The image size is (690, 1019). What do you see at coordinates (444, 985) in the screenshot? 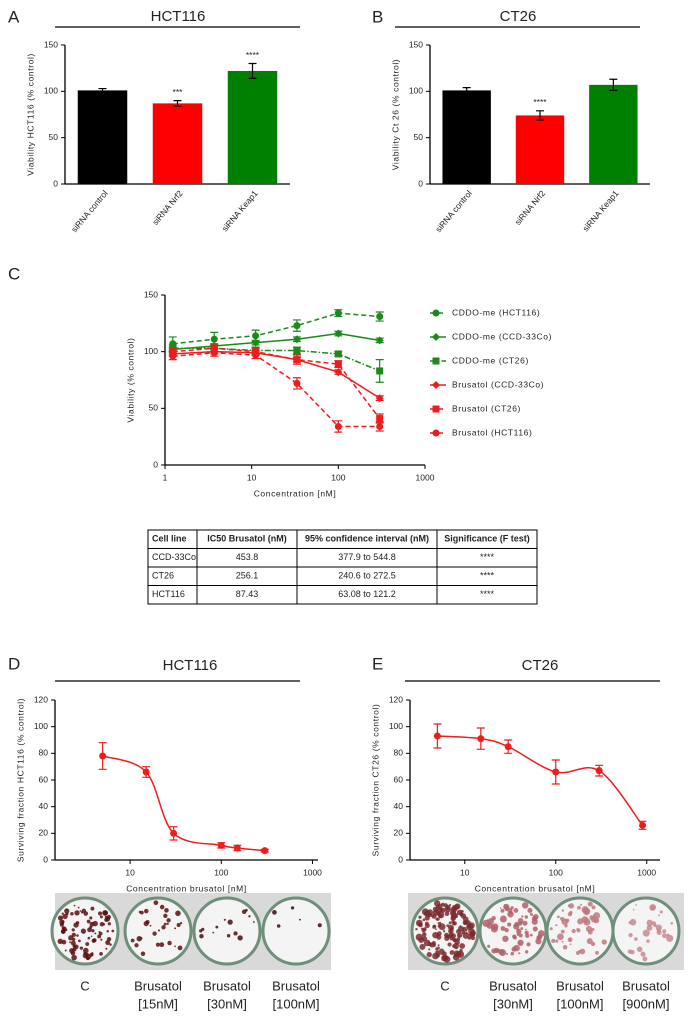
I see `plate-label: C` at bounding box center [444, 985].